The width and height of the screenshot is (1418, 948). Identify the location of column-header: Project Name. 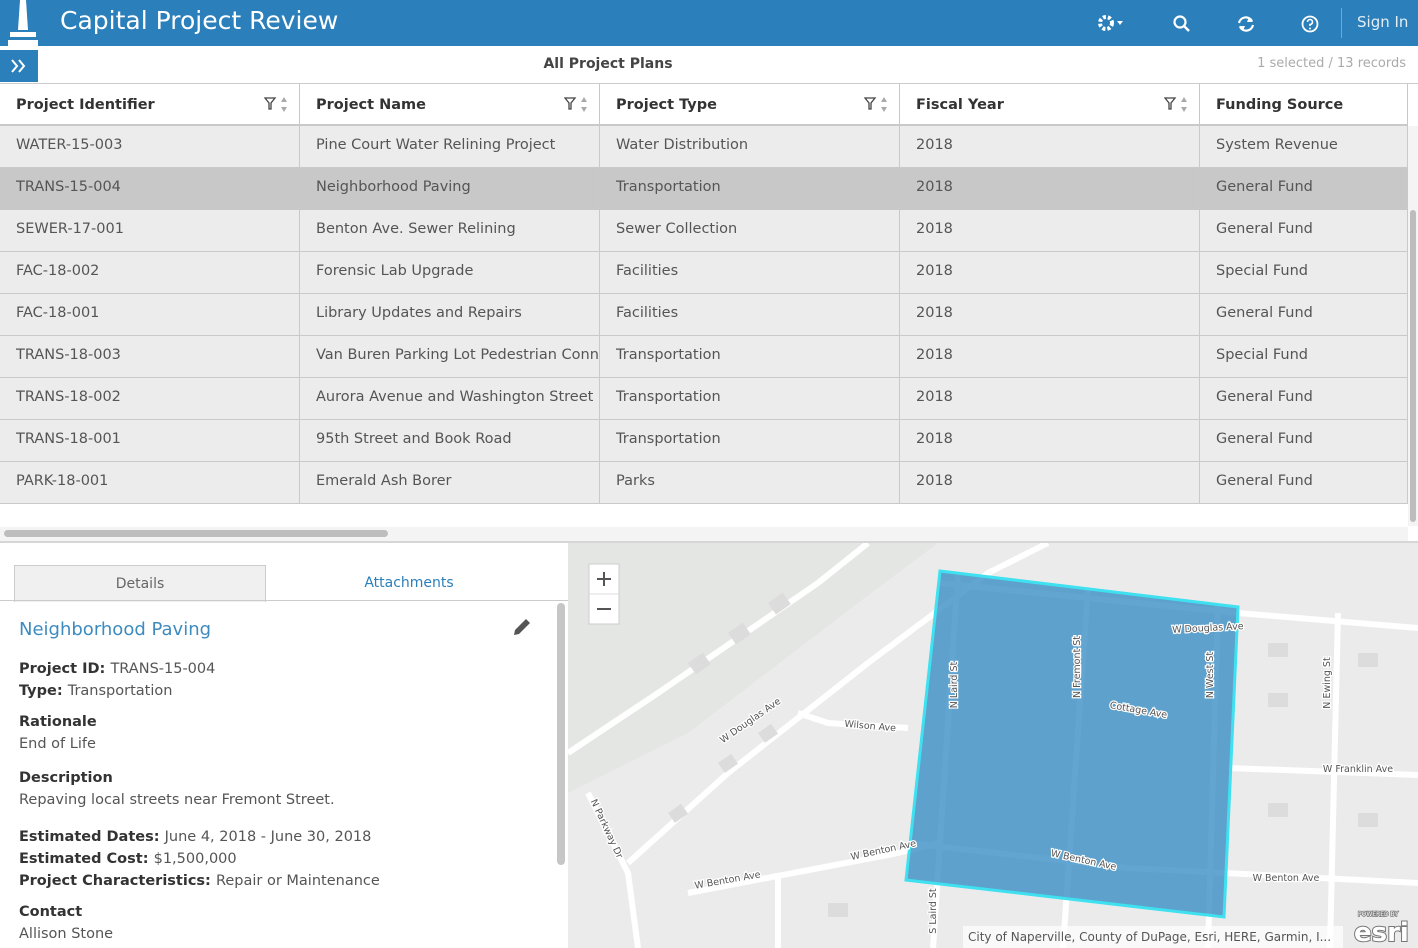
(450, 105).